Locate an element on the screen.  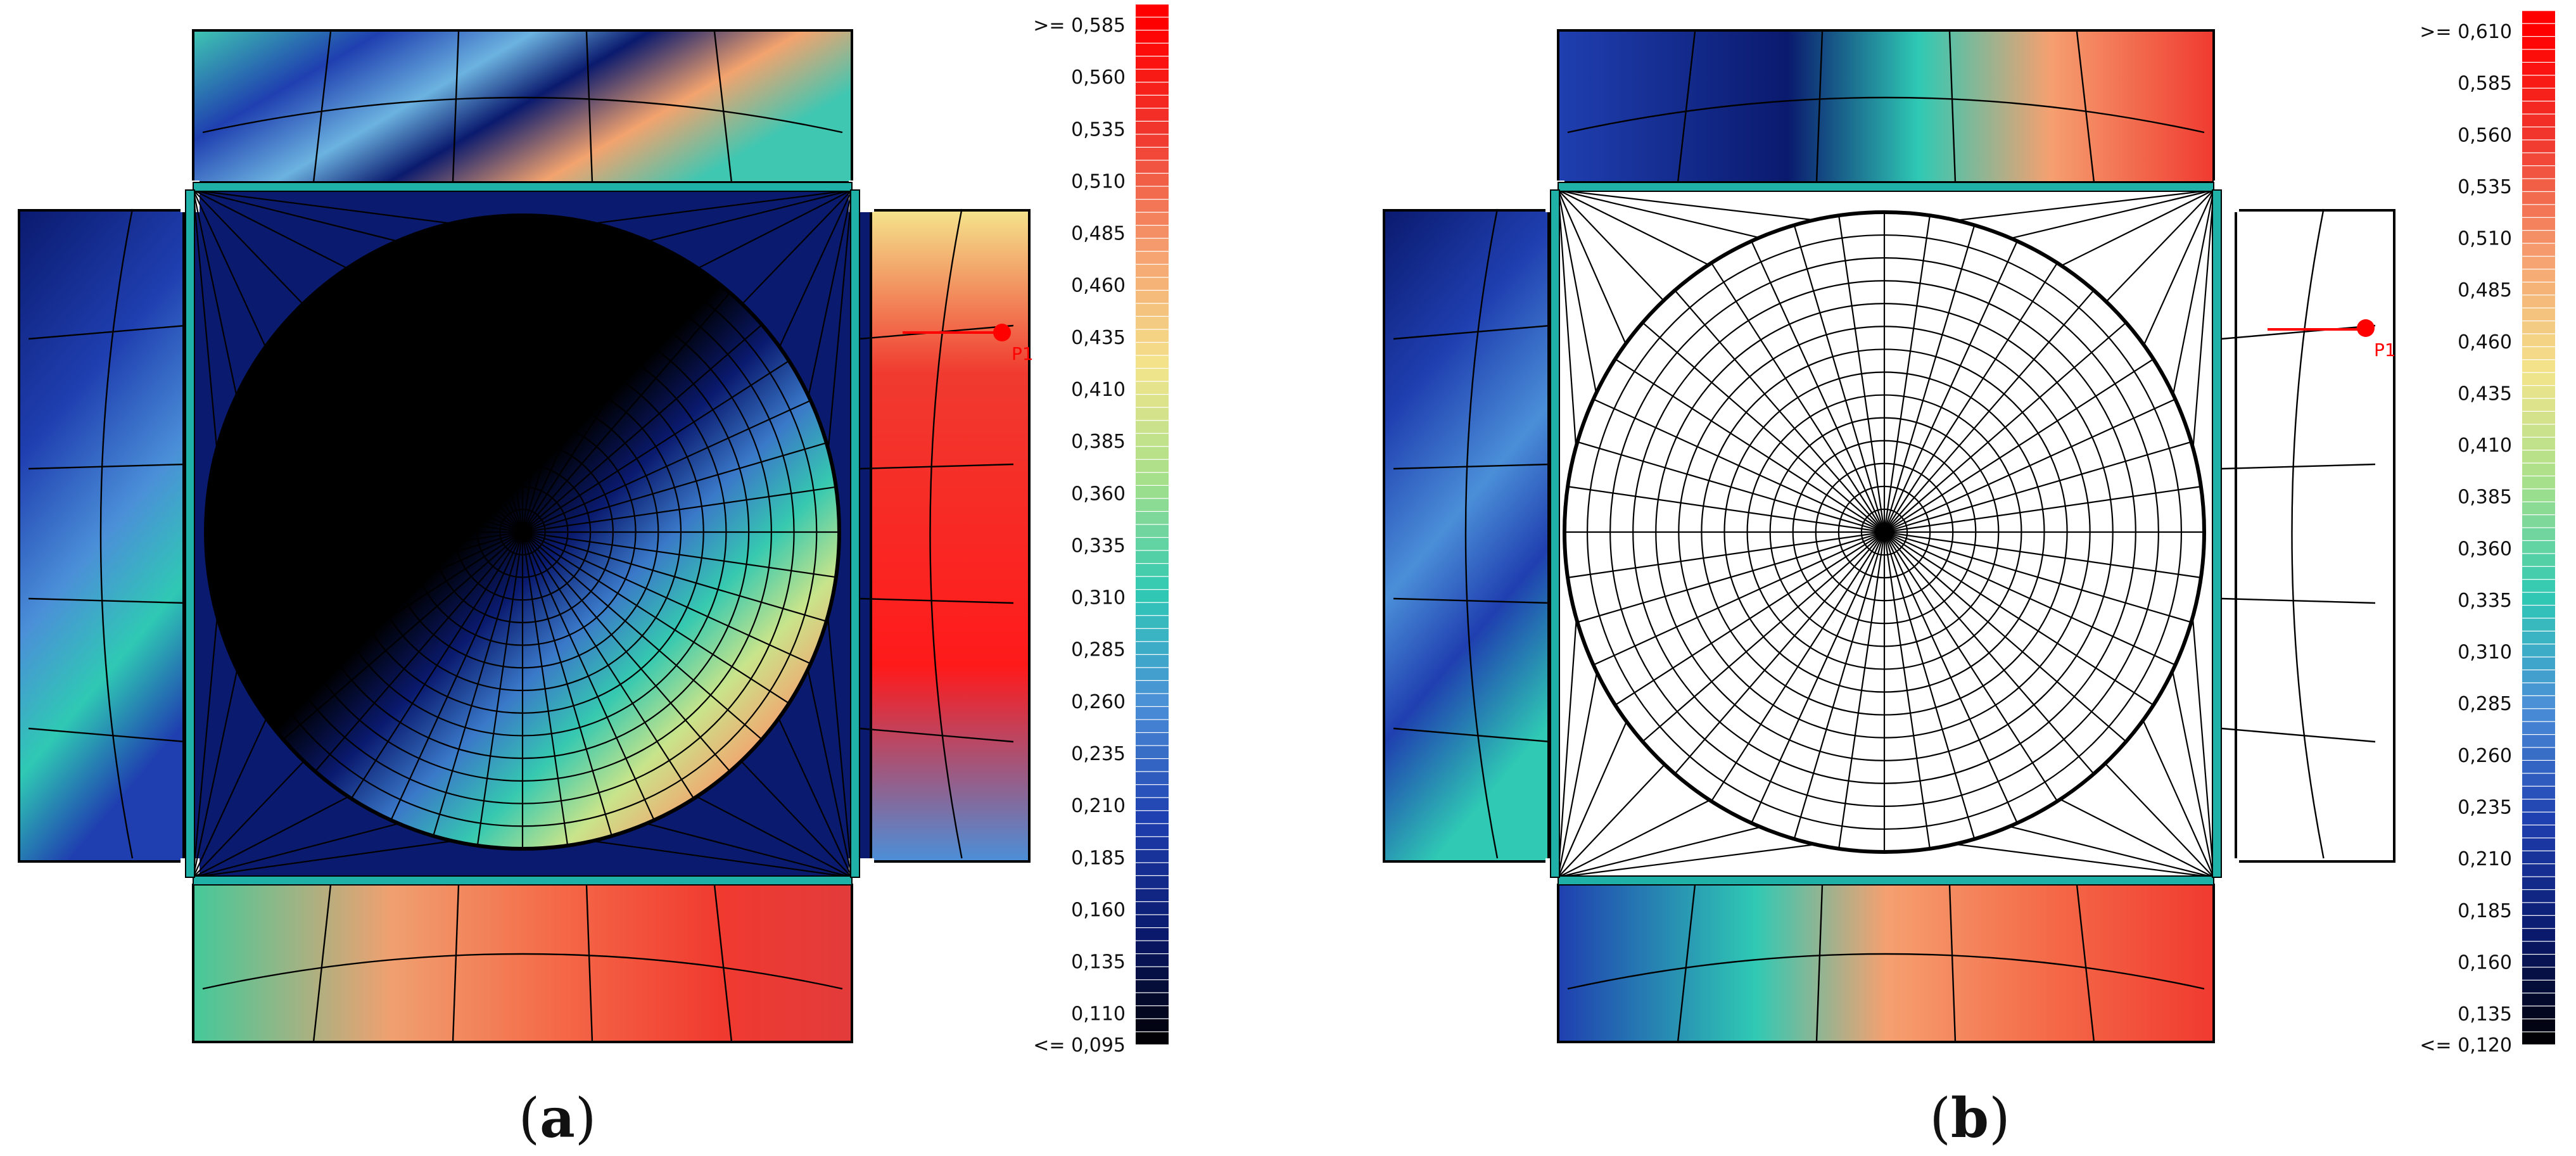
legend-tick-label: 0,360 is located at coordinates (2485, 549).